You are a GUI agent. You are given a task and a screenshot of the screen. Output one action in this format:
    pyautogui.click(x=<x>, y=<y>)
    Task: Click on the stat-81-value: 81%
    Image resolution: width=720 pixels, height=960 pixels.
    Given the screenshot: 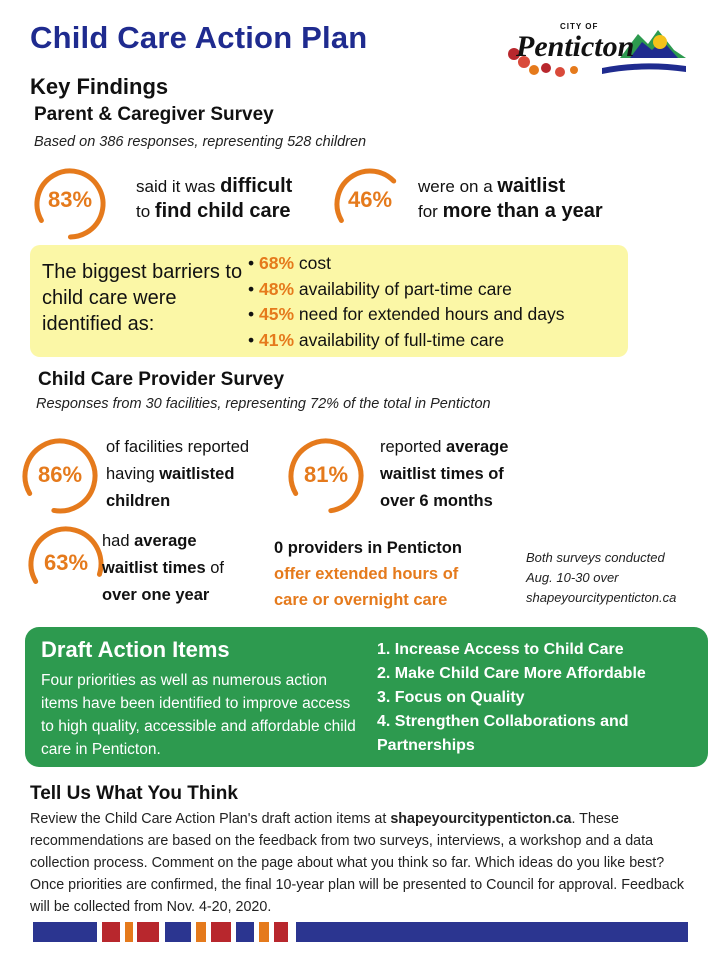 What is the action you would take?
    pyautogui.click(x=326, y=474)
    